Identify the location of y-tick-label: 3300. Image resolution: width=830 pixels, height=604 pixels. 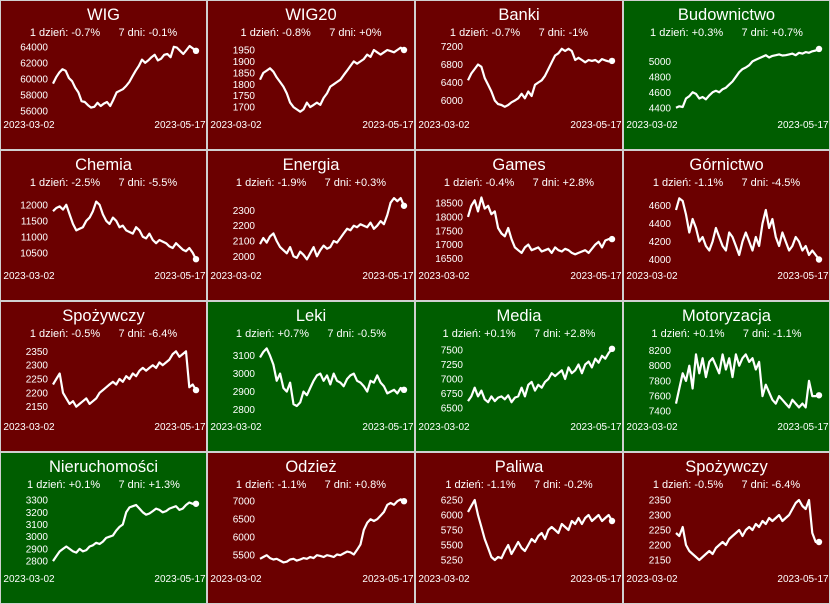
(37, 501).